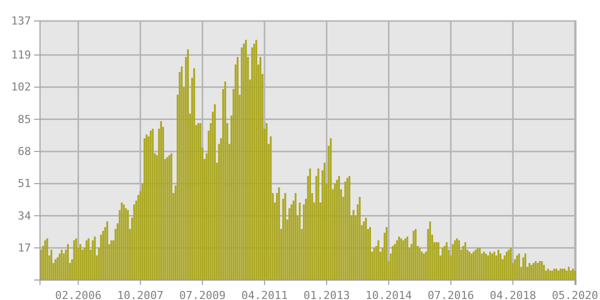 The height and width of the screenshot is (300, 600). What do you see at coordinates (25, 215) in the screenshot?
I see `y-tick-label: 34` at bounding box center [25, 215].